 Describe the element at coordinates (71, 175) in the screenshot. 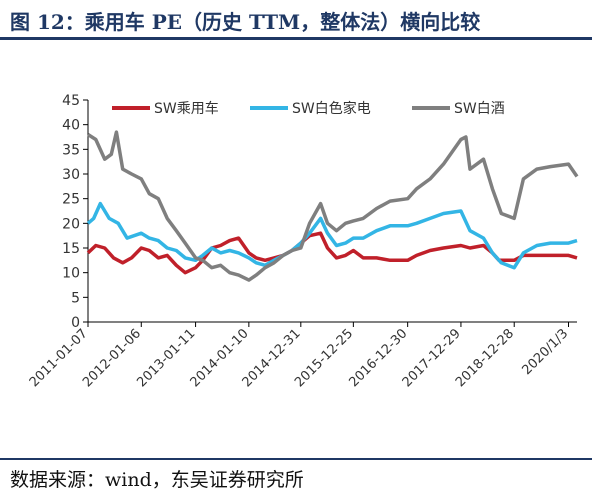

I see `y-tick-label: 30` at that location.